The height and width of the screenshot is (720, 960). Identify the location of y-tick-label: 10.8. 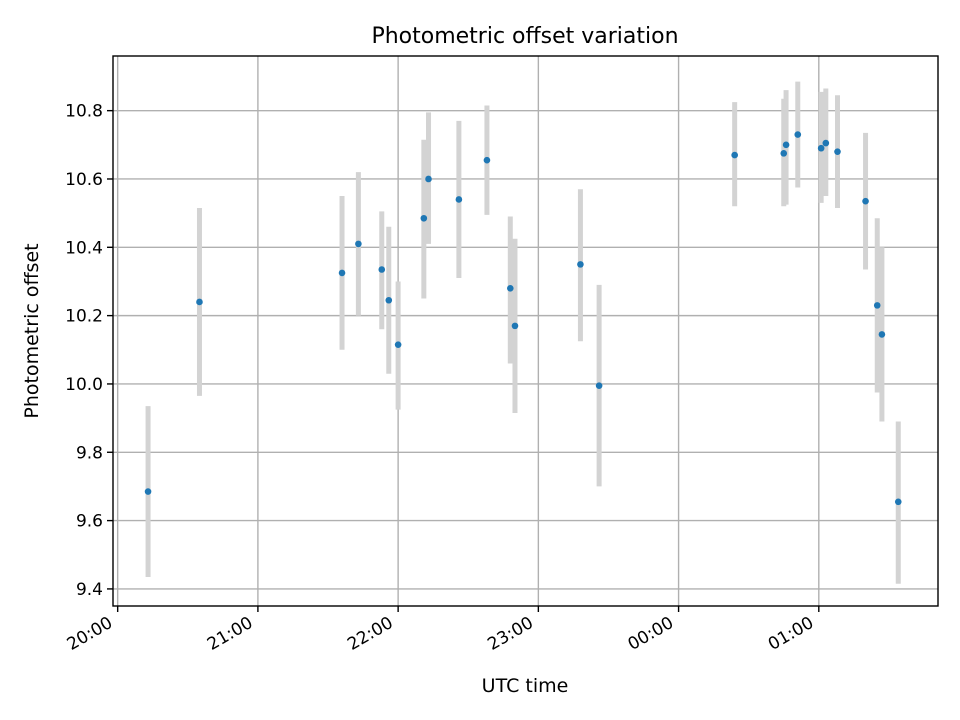
(84, 112).